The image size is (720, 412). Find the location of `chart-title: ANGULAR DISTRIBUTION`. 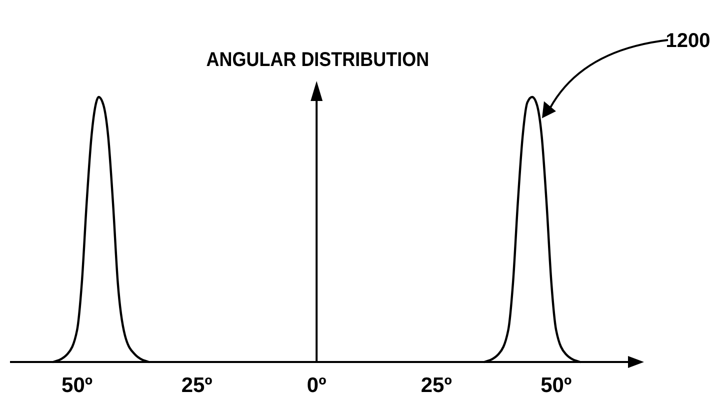

chart-title: ANGULAR DISTRIBUTION is located at coordinates (318, 60).